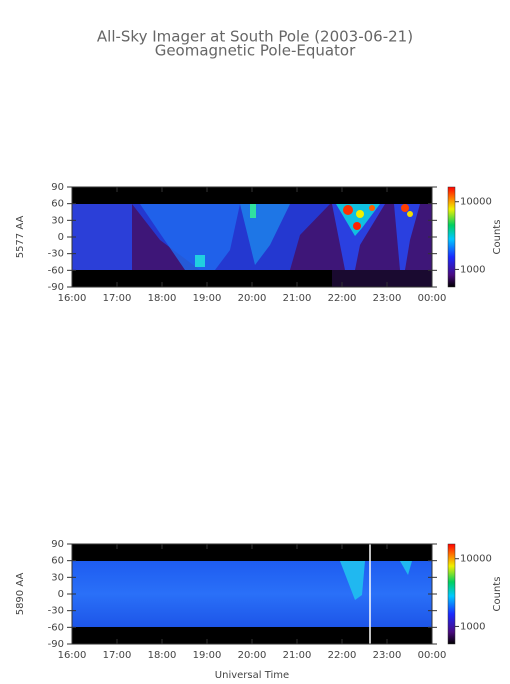  Describe the element at coordinates (20, 594) in the screenshot. I see `y-axis-label: 5890 AA` at that location.